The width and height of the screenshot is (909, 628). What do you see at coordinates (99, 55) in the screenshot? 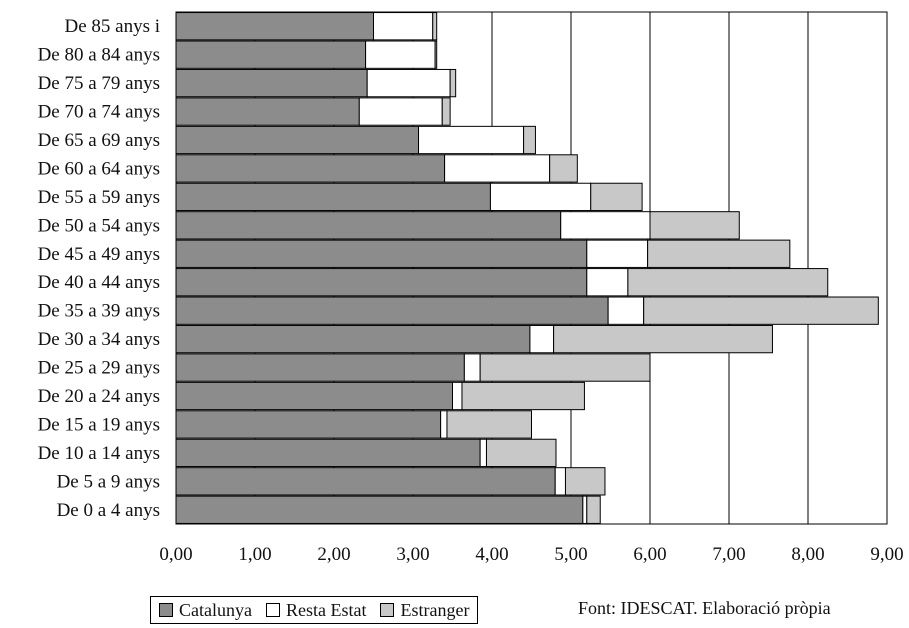
I see `category-label: De 80 a 84 anys` at bounding box center [99, 55].